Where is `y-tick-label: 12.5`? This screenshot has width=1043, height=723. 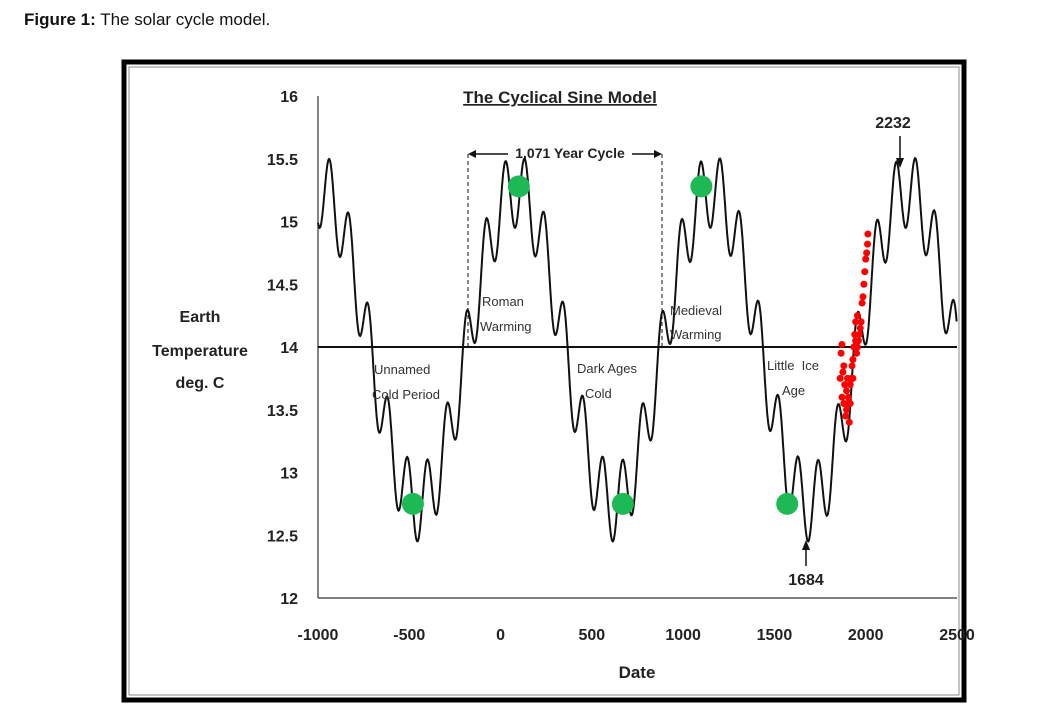
y-tick-label: 12.5 is located at coordinates (282, 536).